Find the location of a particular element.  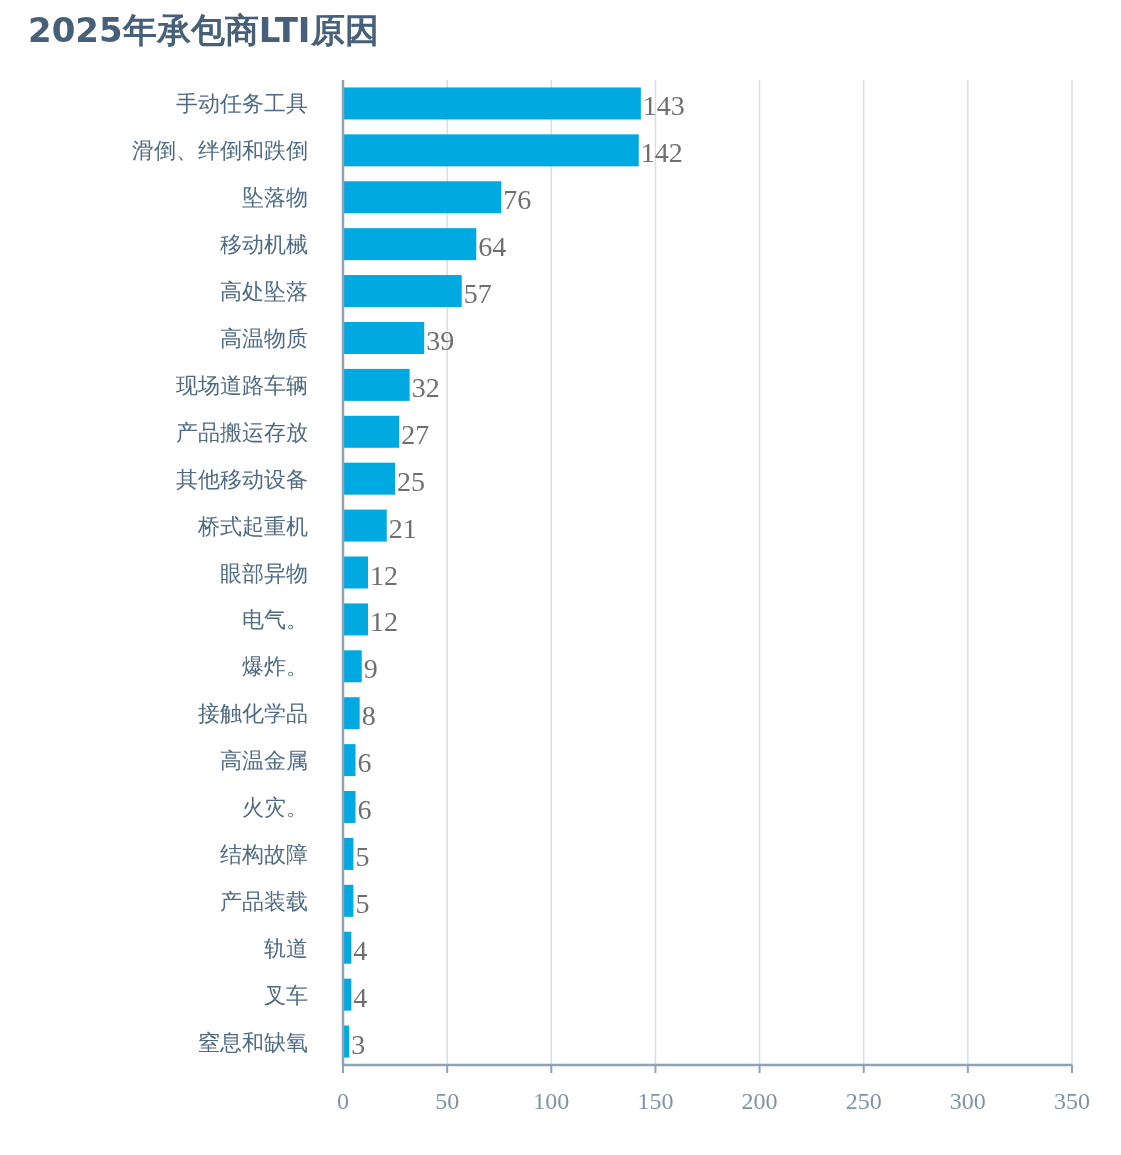

y-tick-label: 接触化学品 is located at coordinates (253, 714).